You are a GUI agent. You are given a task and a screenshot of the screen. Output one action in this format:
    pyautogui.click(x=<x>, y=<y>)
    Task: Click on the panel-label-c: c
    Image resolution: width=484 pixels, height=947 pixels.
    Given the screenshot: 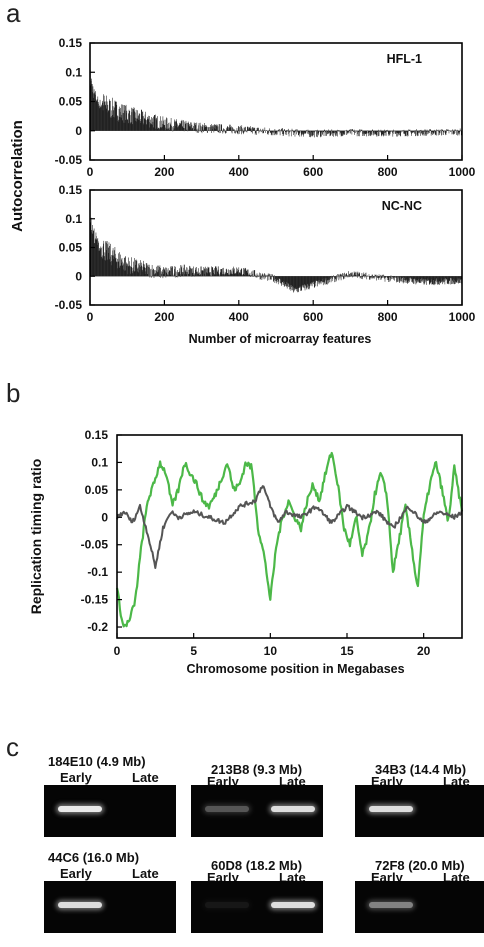 What is the action you would take?
    pyautogui.click(x=12, y=747)
    